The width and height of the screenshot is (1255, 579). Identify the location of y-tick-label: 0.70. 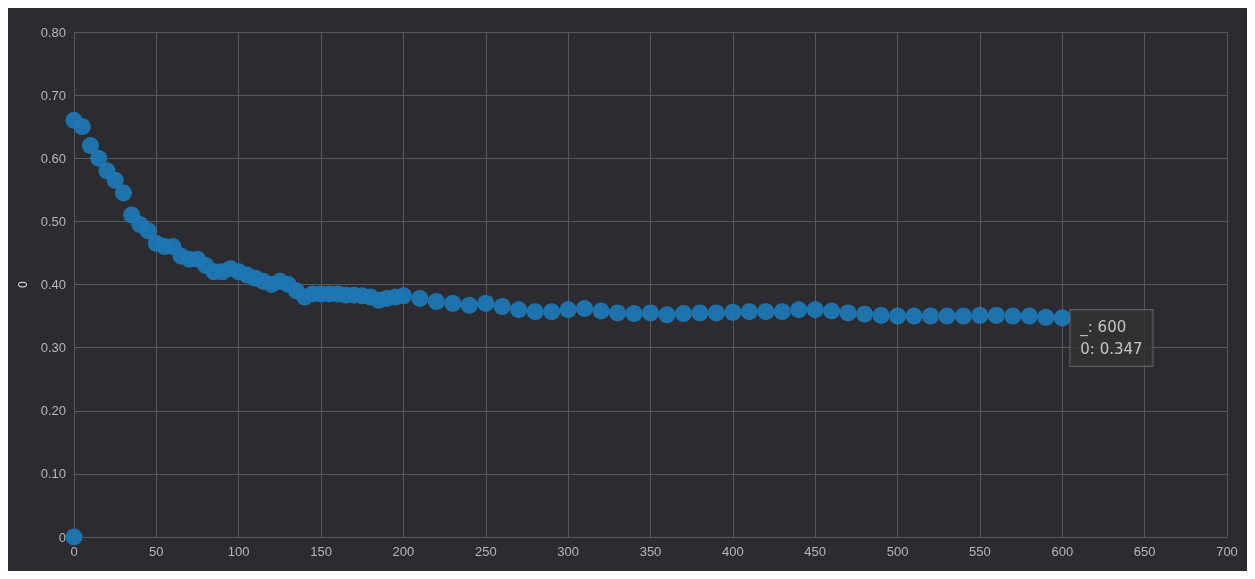
(53, 95).